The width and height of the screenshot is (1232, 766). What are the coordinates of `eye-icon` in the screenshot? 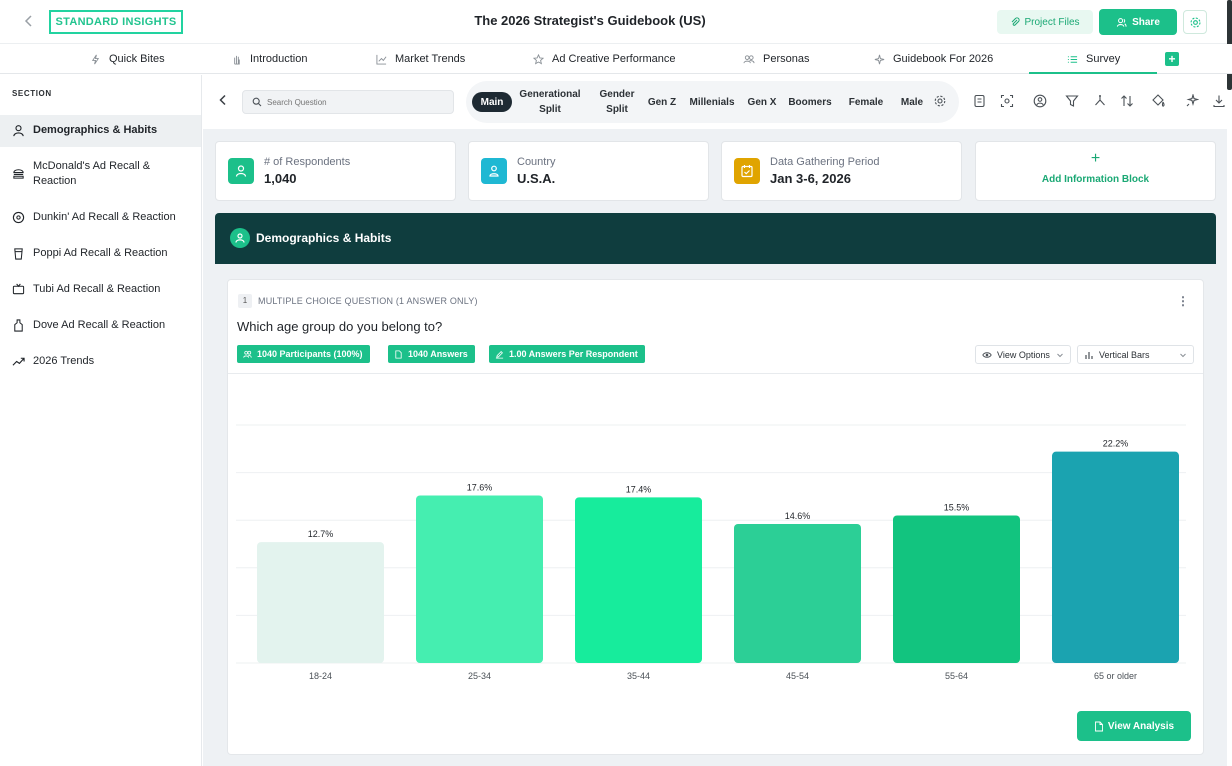 It's located at (987, 354).